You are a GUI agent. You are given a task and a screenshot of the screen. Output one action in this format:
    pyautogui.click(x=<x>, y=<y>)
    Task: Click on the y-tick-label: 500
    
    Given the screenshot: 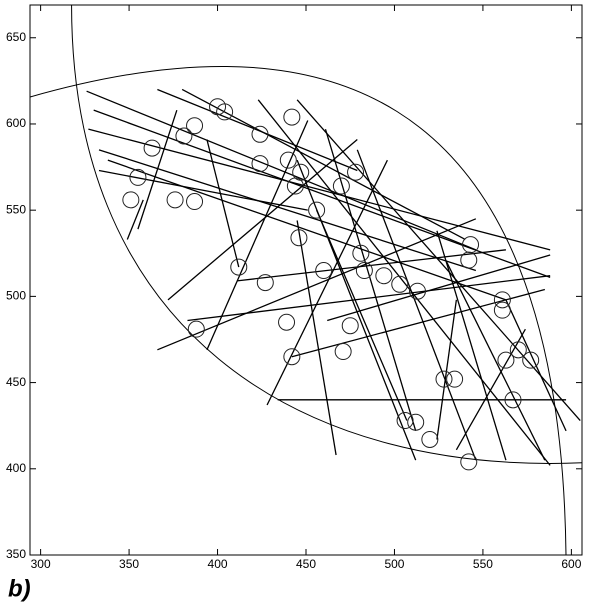 What is the action you would take?
    pyautogui.click(x=16, y=296)
    